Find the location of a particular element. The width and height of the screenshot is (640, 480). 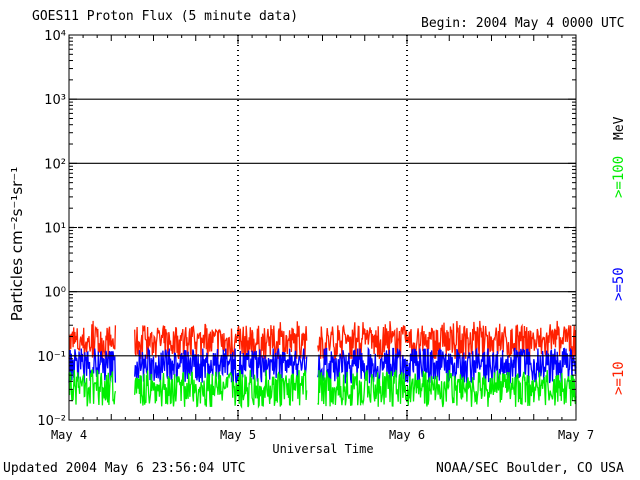

x-axis-label: Universal Time is located at coordinates (322, 449).